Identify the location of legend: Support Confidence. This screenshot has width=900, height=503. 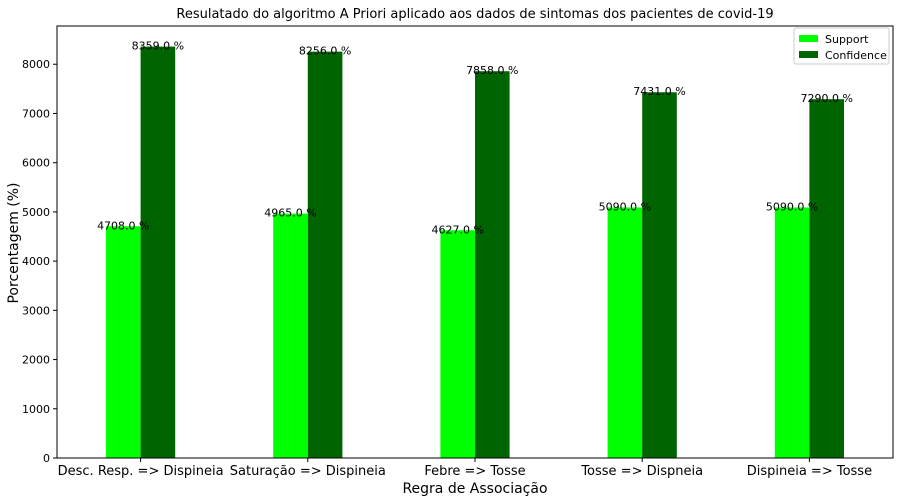
(841, 46).